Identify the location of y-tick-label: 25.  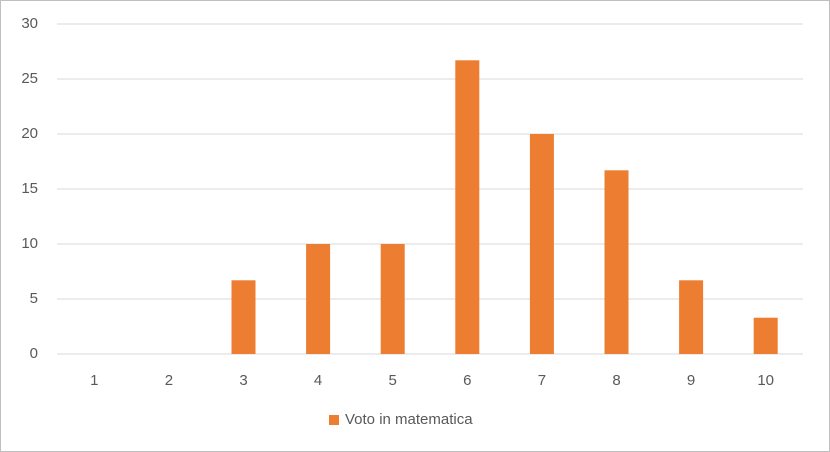
(29, 78).